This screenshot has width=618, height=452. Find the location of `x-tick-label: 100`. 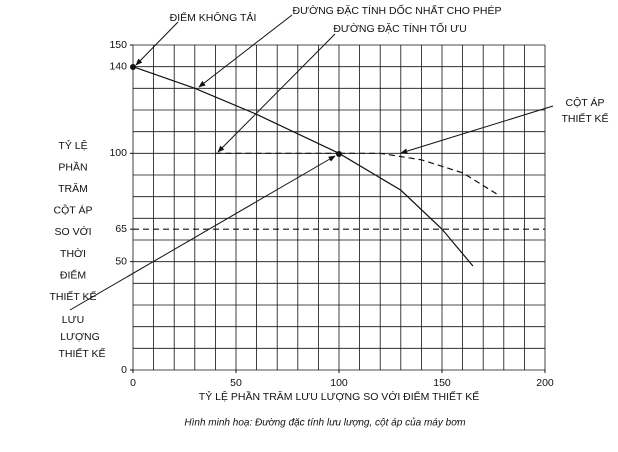

x-tick-label: 100 is located at coordinates (339, 383).